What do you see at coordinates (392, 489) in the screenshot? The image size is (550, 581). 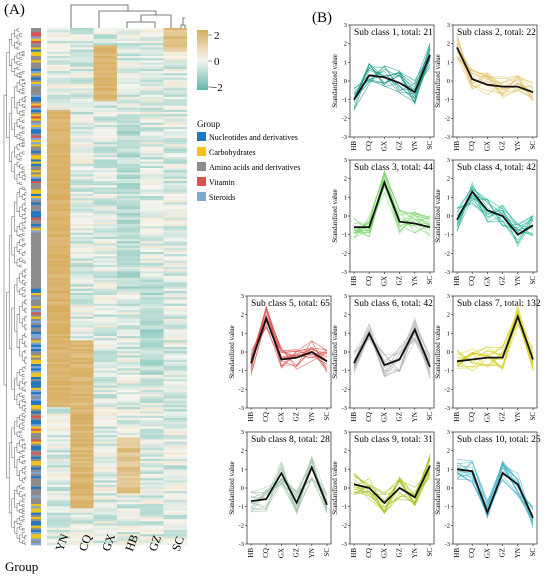 I see `member-line` at bounding box center [392, 489].